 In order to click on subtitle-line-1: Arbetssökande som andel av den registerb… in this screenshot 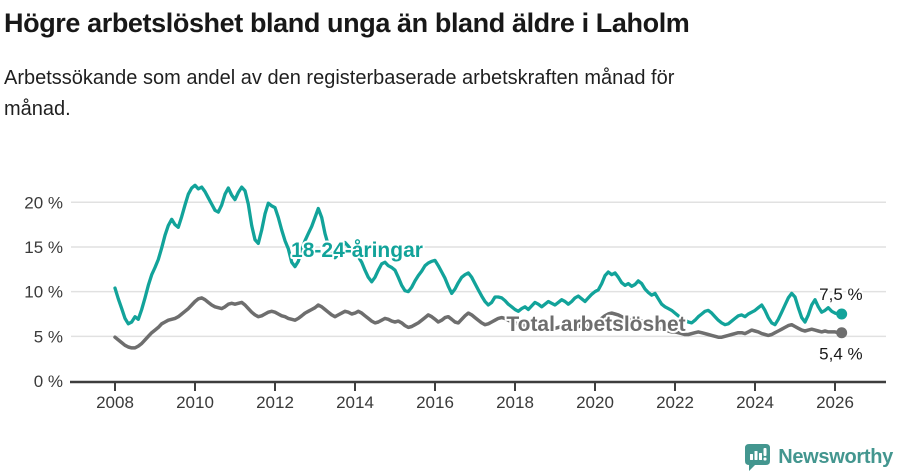, I will do `click(339, 78)`.